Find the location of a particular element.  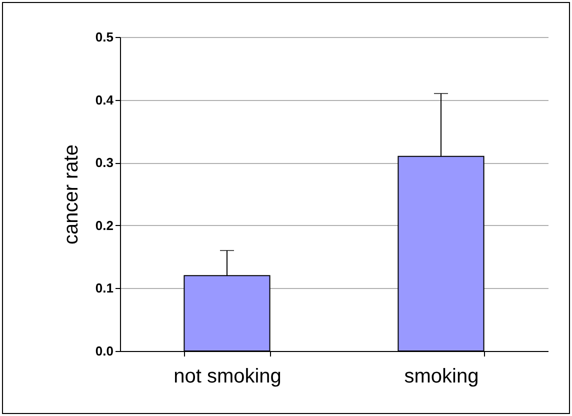

y-tick-label: 0.3 is located at coordinates (104, 162).